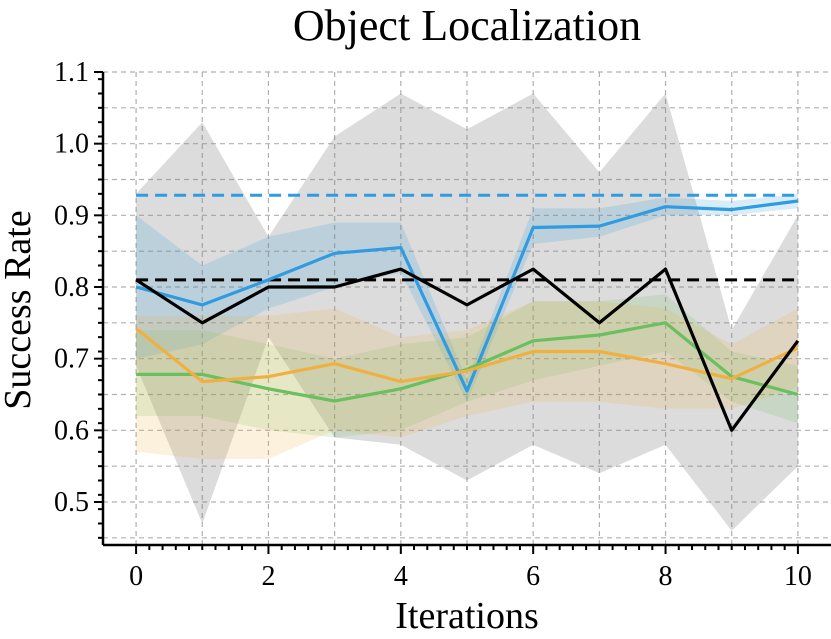 The height and width of the screenshot is (639, 831). What do you see at coordinates (71, 430) in the screenshot?
I see `y-tick-label: 0.6` at bounding box center [71, 430].